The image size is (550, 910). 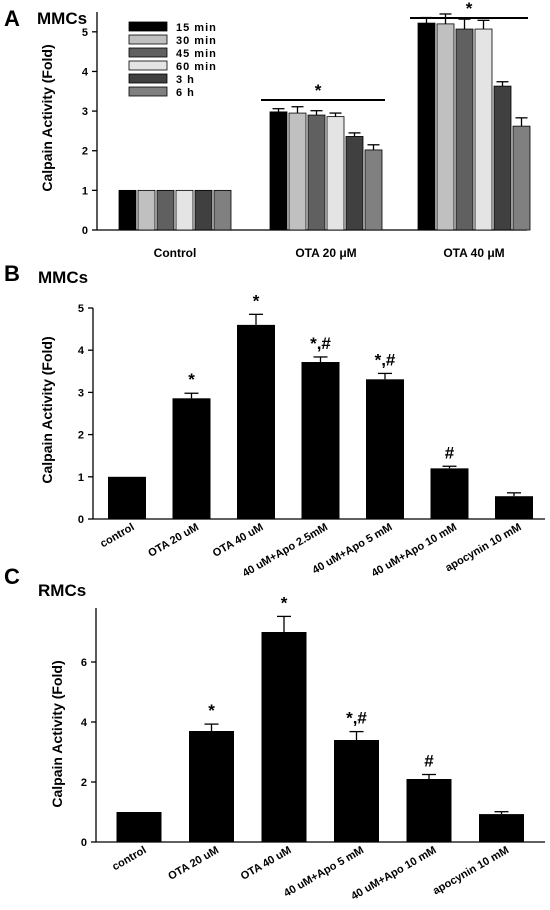 I want to click on panel-b-label: B, so click(x=12, y=273).